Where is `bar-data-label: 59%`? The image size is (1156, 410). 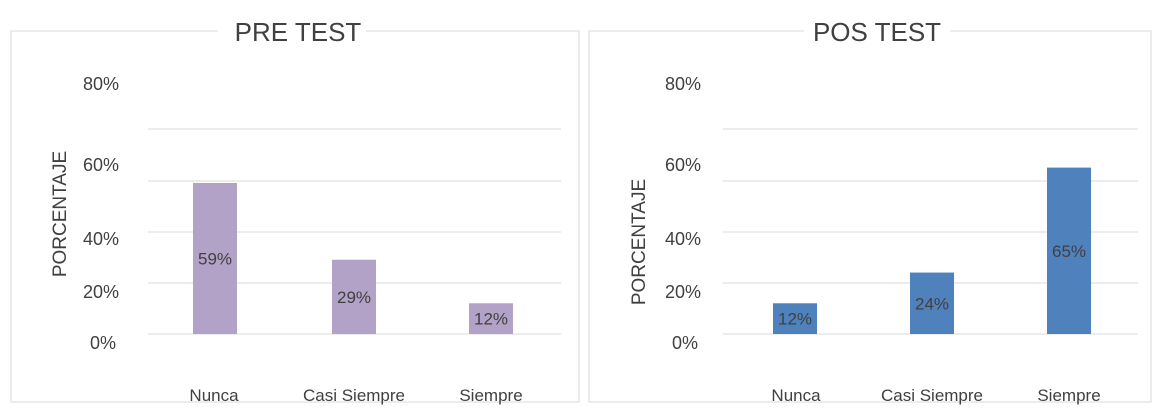 bar-data-label: 59% is located at coordinates (215, 258).